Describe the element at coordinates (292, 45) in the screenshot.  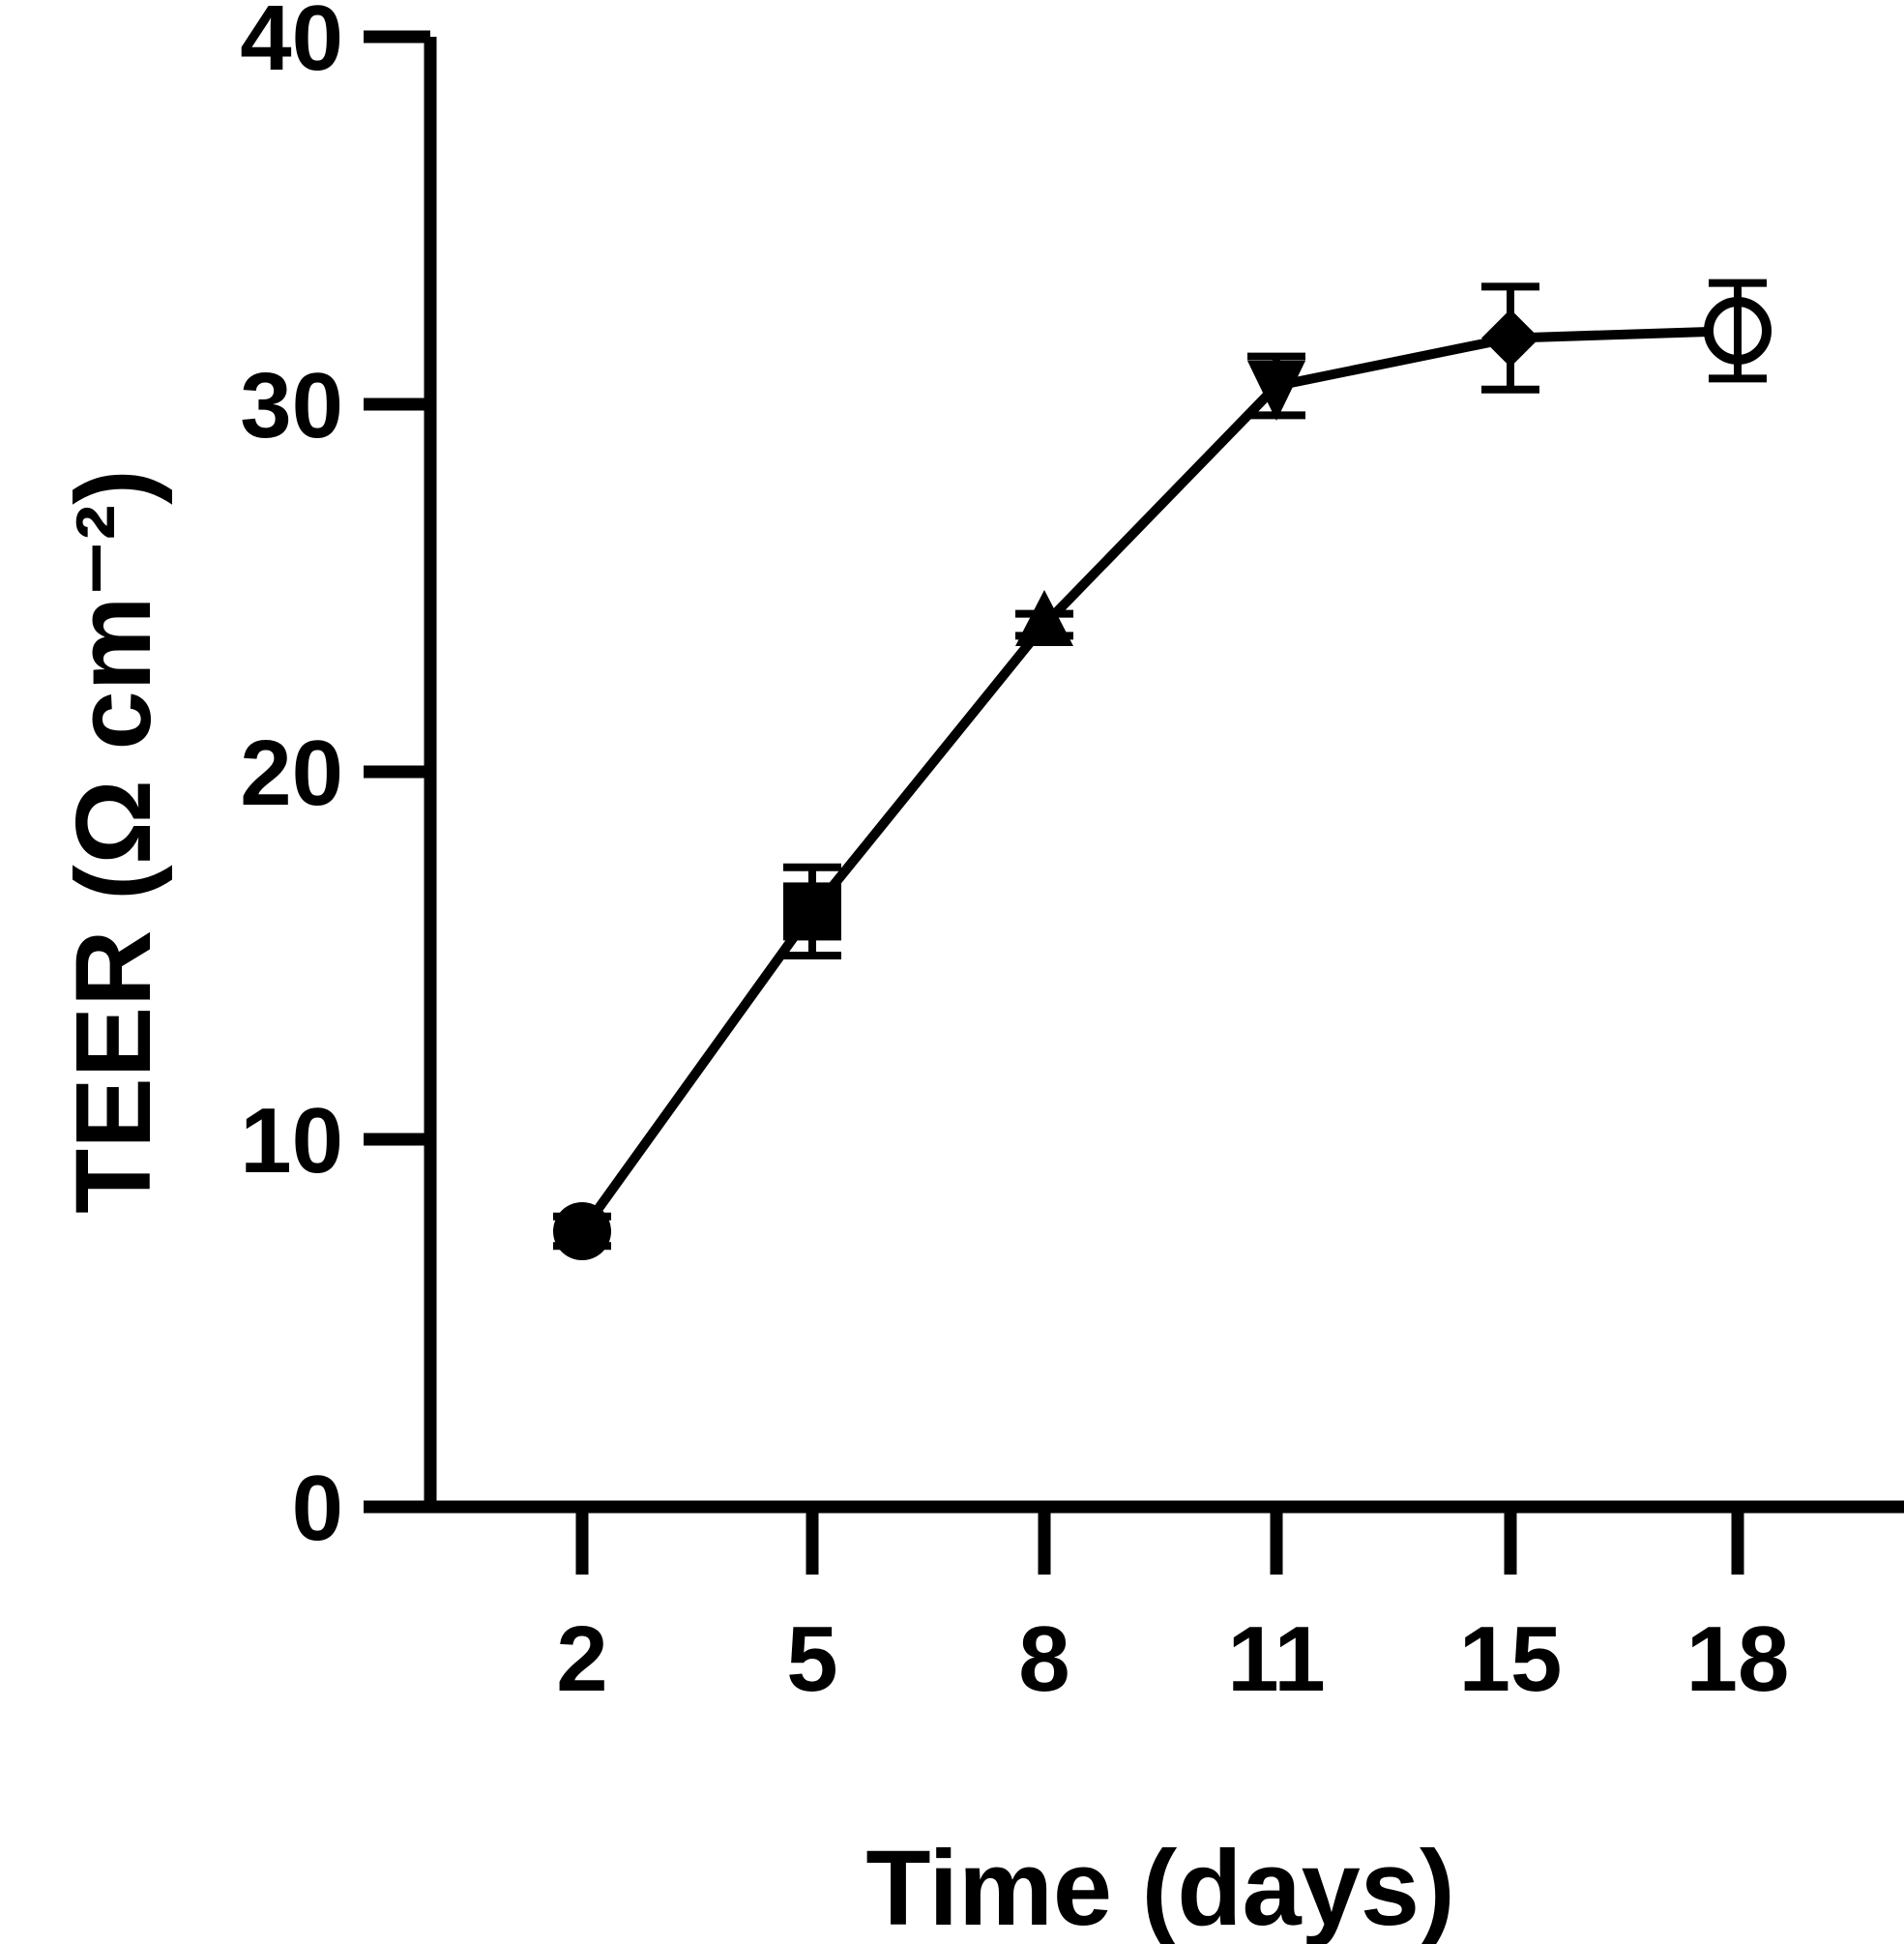
I see `y-tick-label: 40` at that location.